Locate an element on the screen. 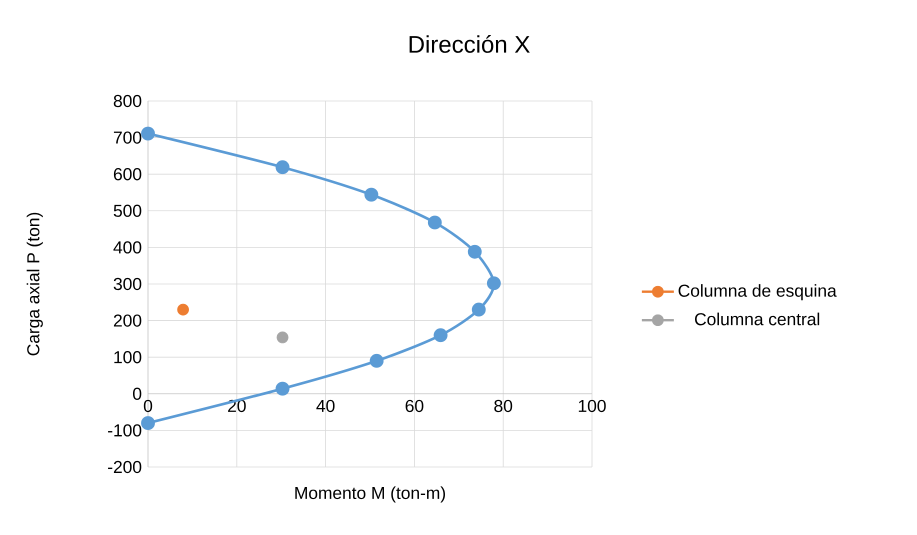 This screenshot has width=917, height=535. chart-title: Dirección X is located at coordinates (470, 43).